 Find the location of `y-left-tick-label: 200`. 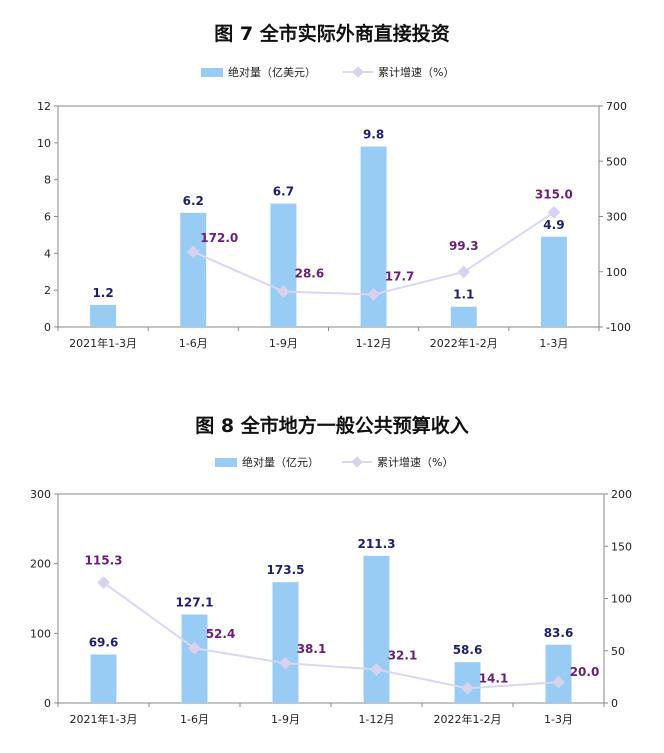

y-left-tick-label: 200 is located at coordinates (40, 564).